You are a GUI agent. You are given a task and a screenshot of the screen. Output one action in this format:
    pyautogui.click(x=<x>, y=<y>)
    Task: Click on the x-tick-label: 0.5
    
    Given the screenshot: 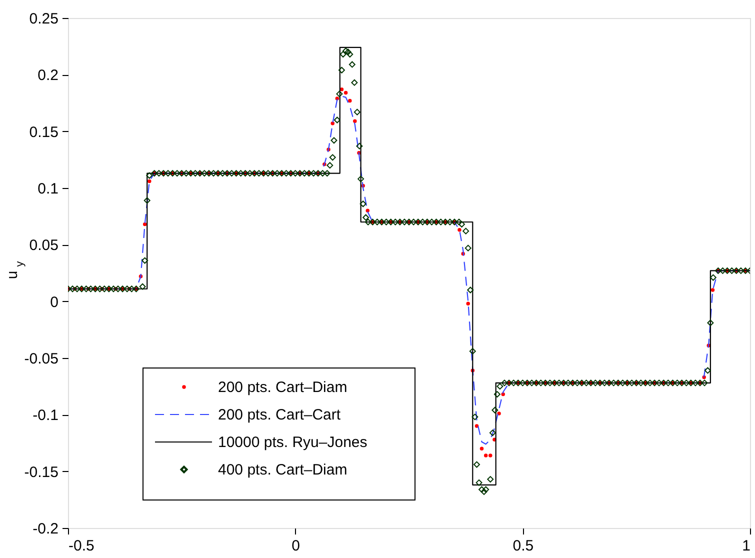 What is the action you would take?
    pyautogui.click(x=523, y=546)
    